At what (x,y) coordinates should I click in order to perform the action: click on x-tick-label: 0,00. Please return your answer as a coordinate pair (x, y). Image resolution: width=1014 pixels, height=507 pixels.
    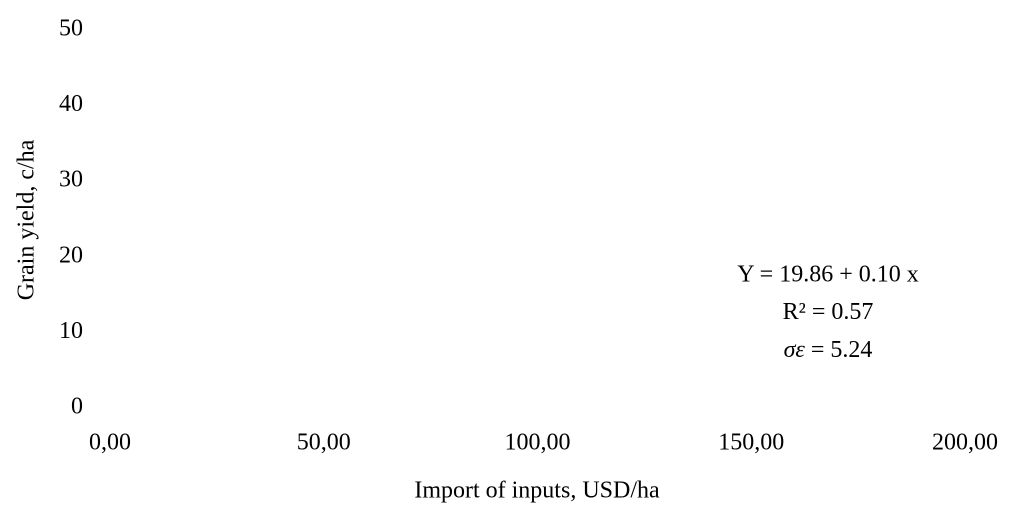
    Looking at the image, I should click on (110, 443).